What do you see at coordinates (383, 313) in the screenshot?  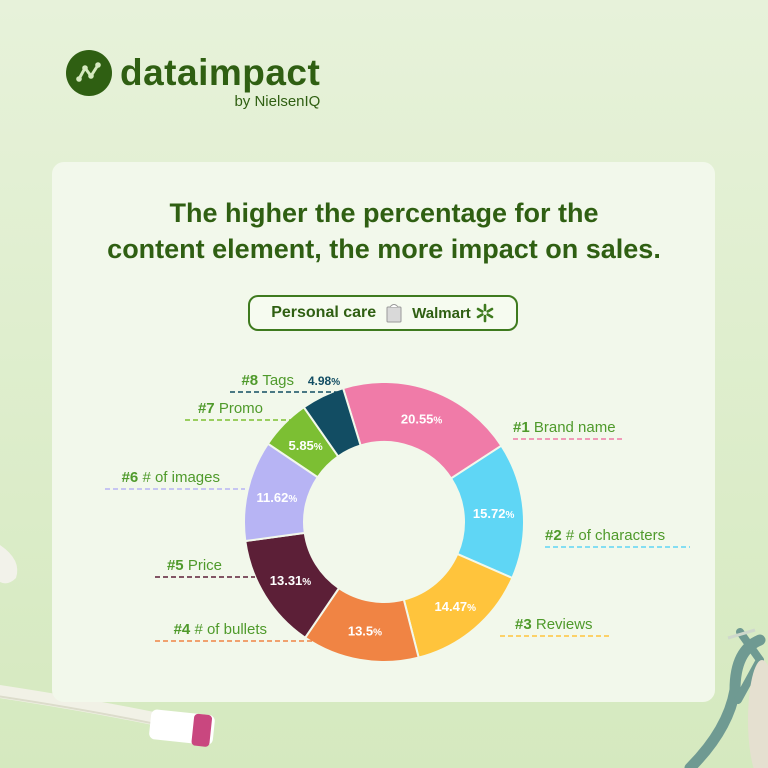 I see `category-retailer-filter: Personal care Walmart` at bounding box center [383, 313].